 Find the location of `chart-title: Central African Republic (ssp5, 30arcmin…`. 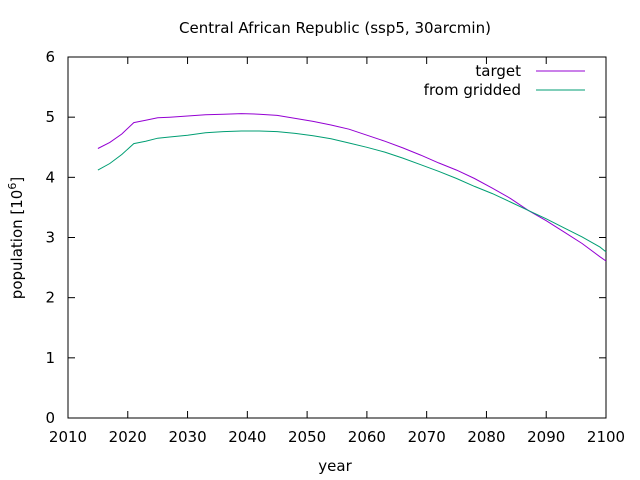

chart-title: Central African Republic (ssp5, 30arcmin… is located at coordinates (335, 28).